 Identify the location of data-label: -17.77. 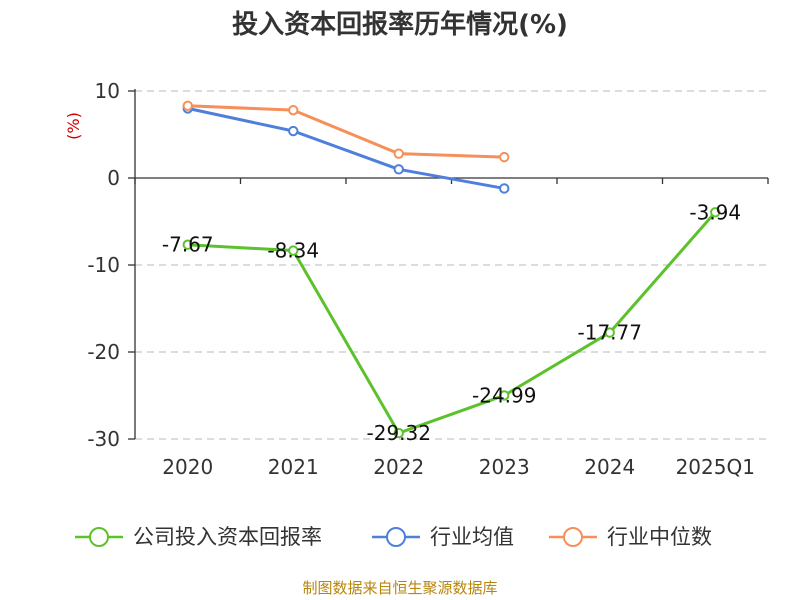
(610, 333).